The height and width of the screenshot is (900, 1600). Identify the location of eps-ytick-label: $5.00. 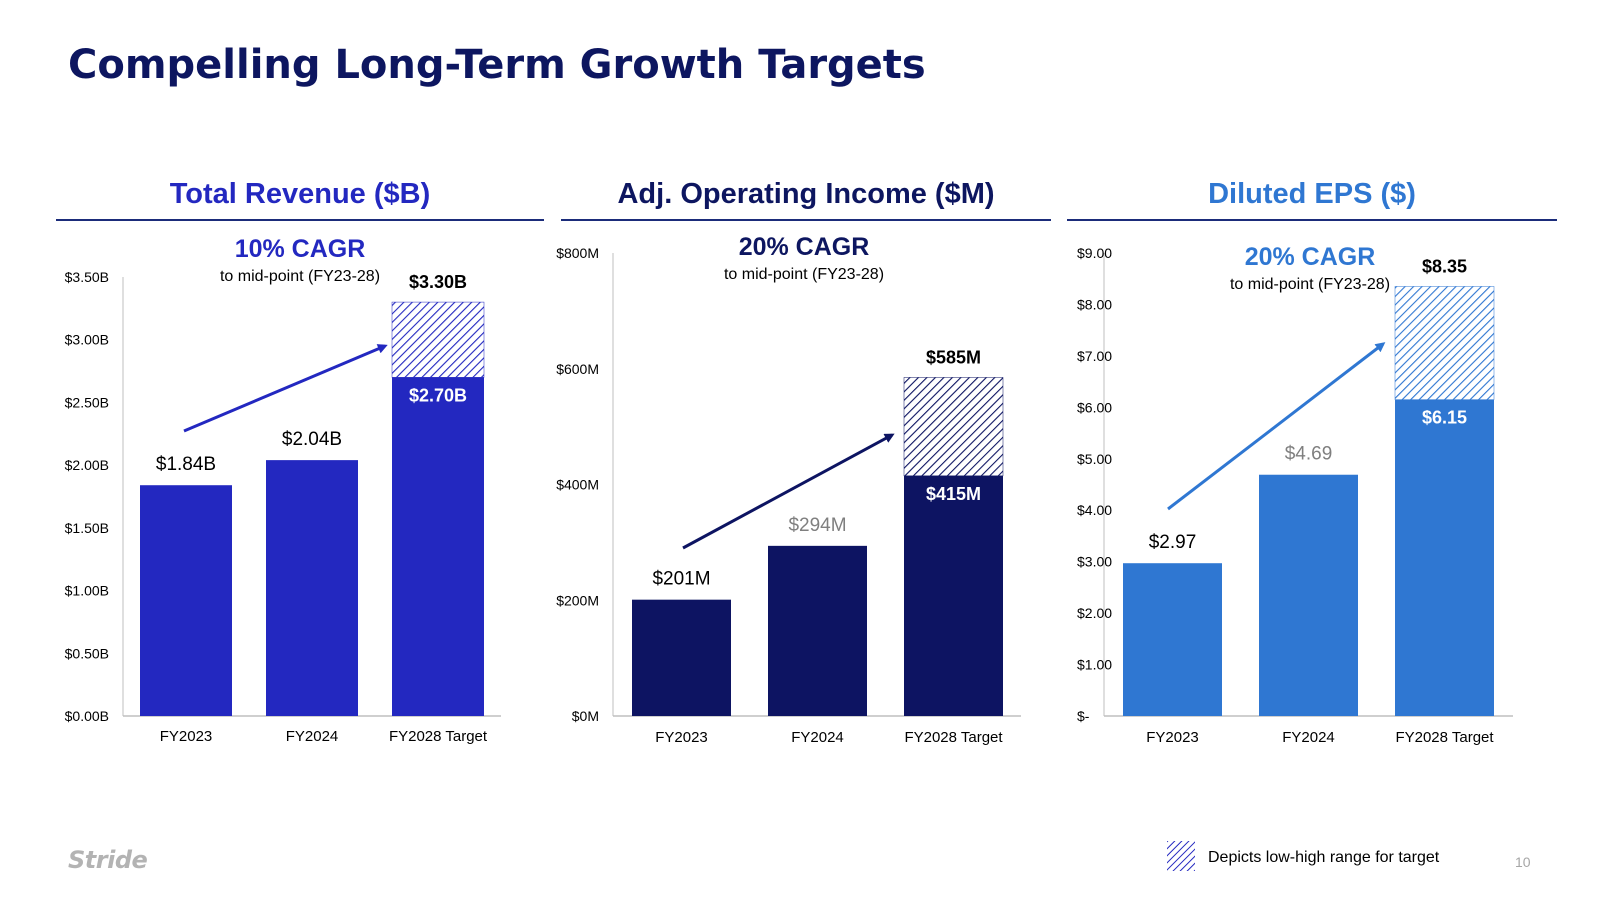
(1094, 459).